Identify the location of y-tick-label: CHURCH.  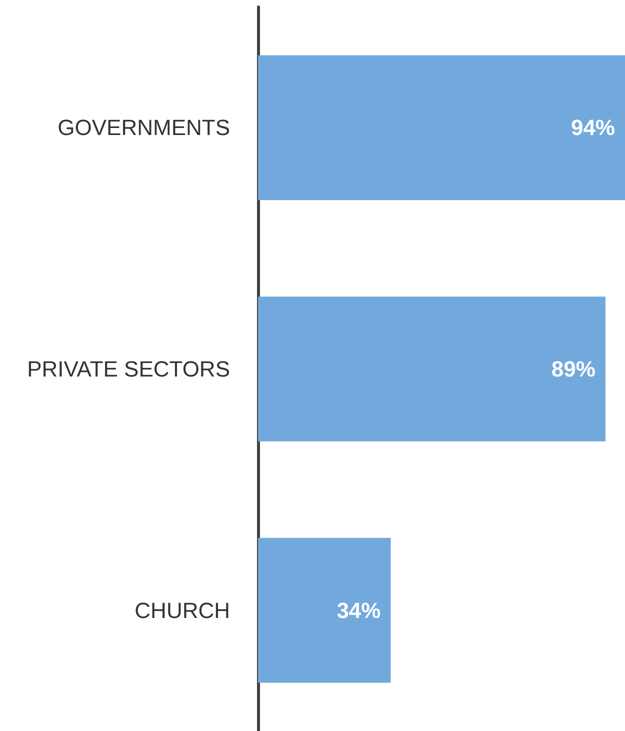
(182, 610).